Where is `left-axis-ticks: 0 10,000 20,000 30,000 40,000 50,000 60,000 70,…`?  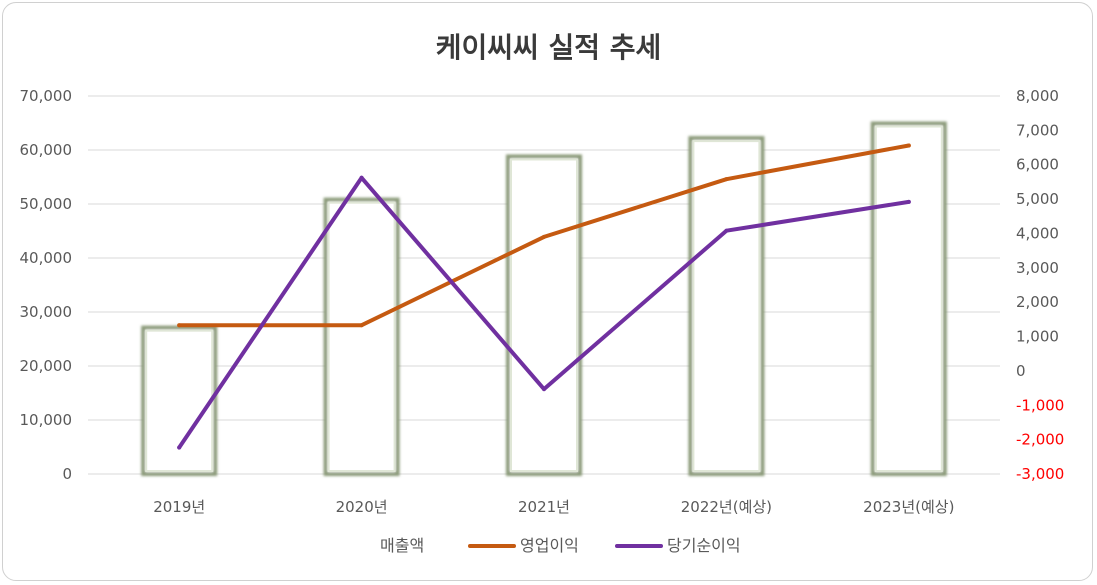
left-axis-ticks: 0 10,000 20,000 30,000 40,000 50,000 60,000 70,… is located at coordinates (46, 285).